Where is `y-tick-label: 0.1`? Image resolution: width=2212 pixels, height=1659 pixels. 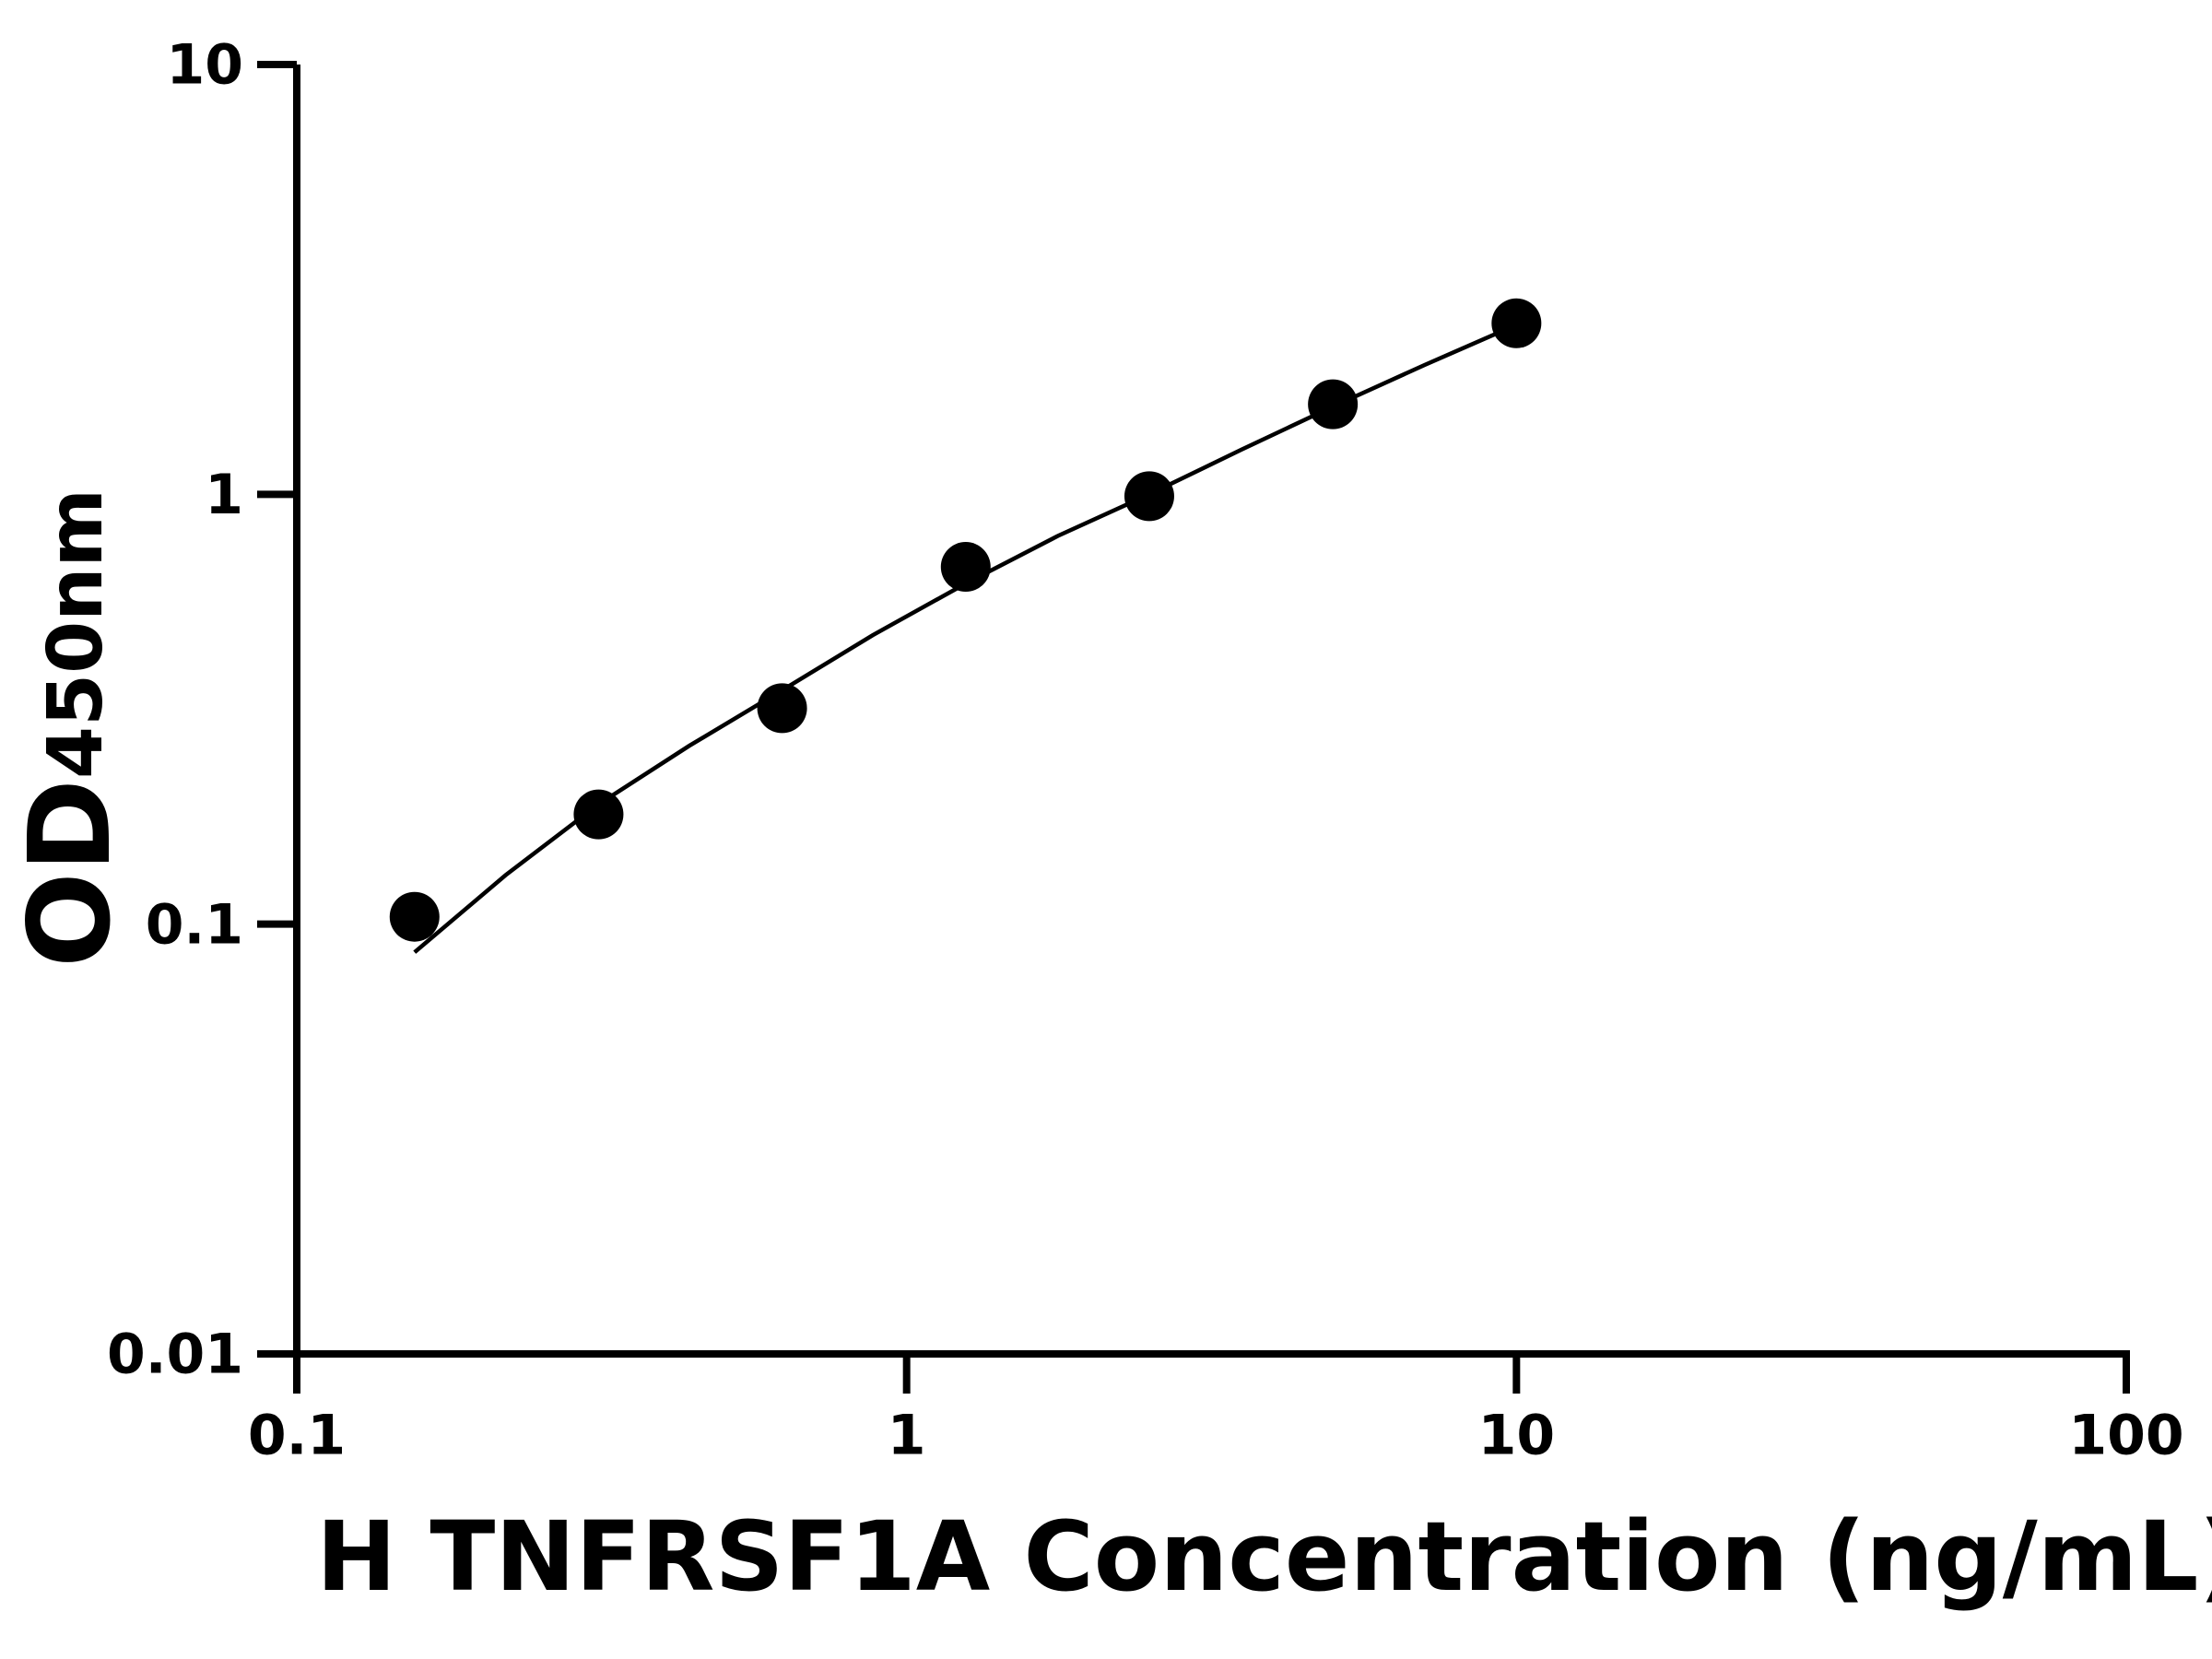
y-tick-label: 0.1 is located at coordinates (194, 924).